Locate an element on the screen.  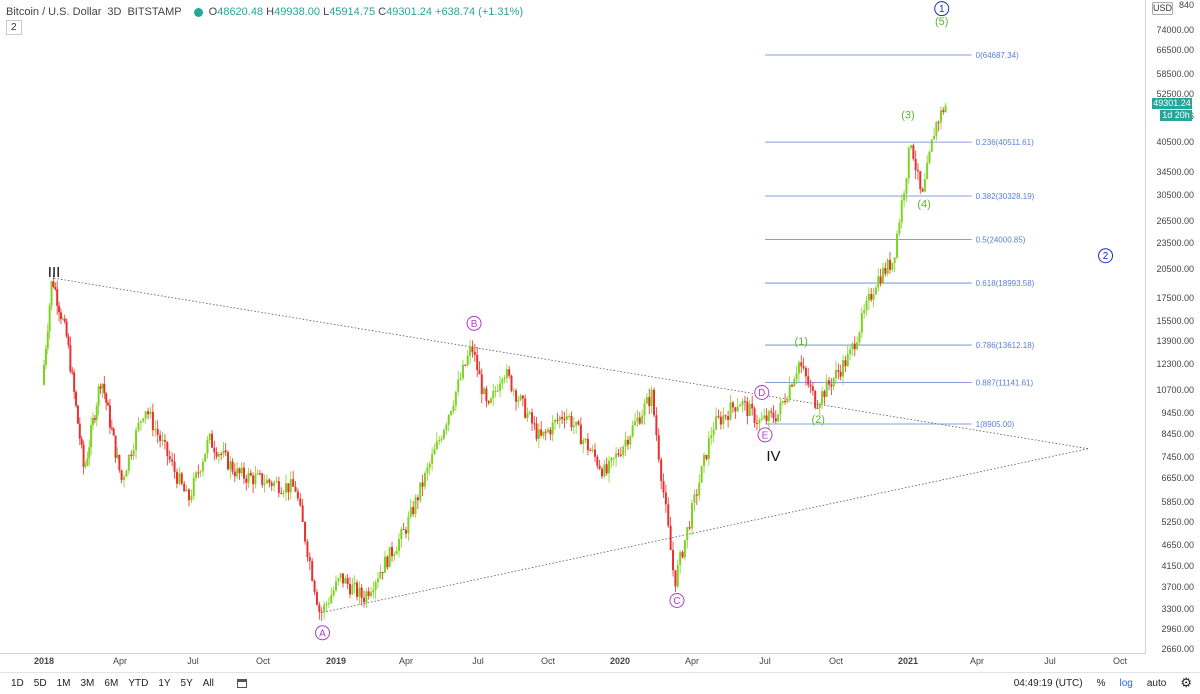
calendar-icon is located at coordinates (241, 683).